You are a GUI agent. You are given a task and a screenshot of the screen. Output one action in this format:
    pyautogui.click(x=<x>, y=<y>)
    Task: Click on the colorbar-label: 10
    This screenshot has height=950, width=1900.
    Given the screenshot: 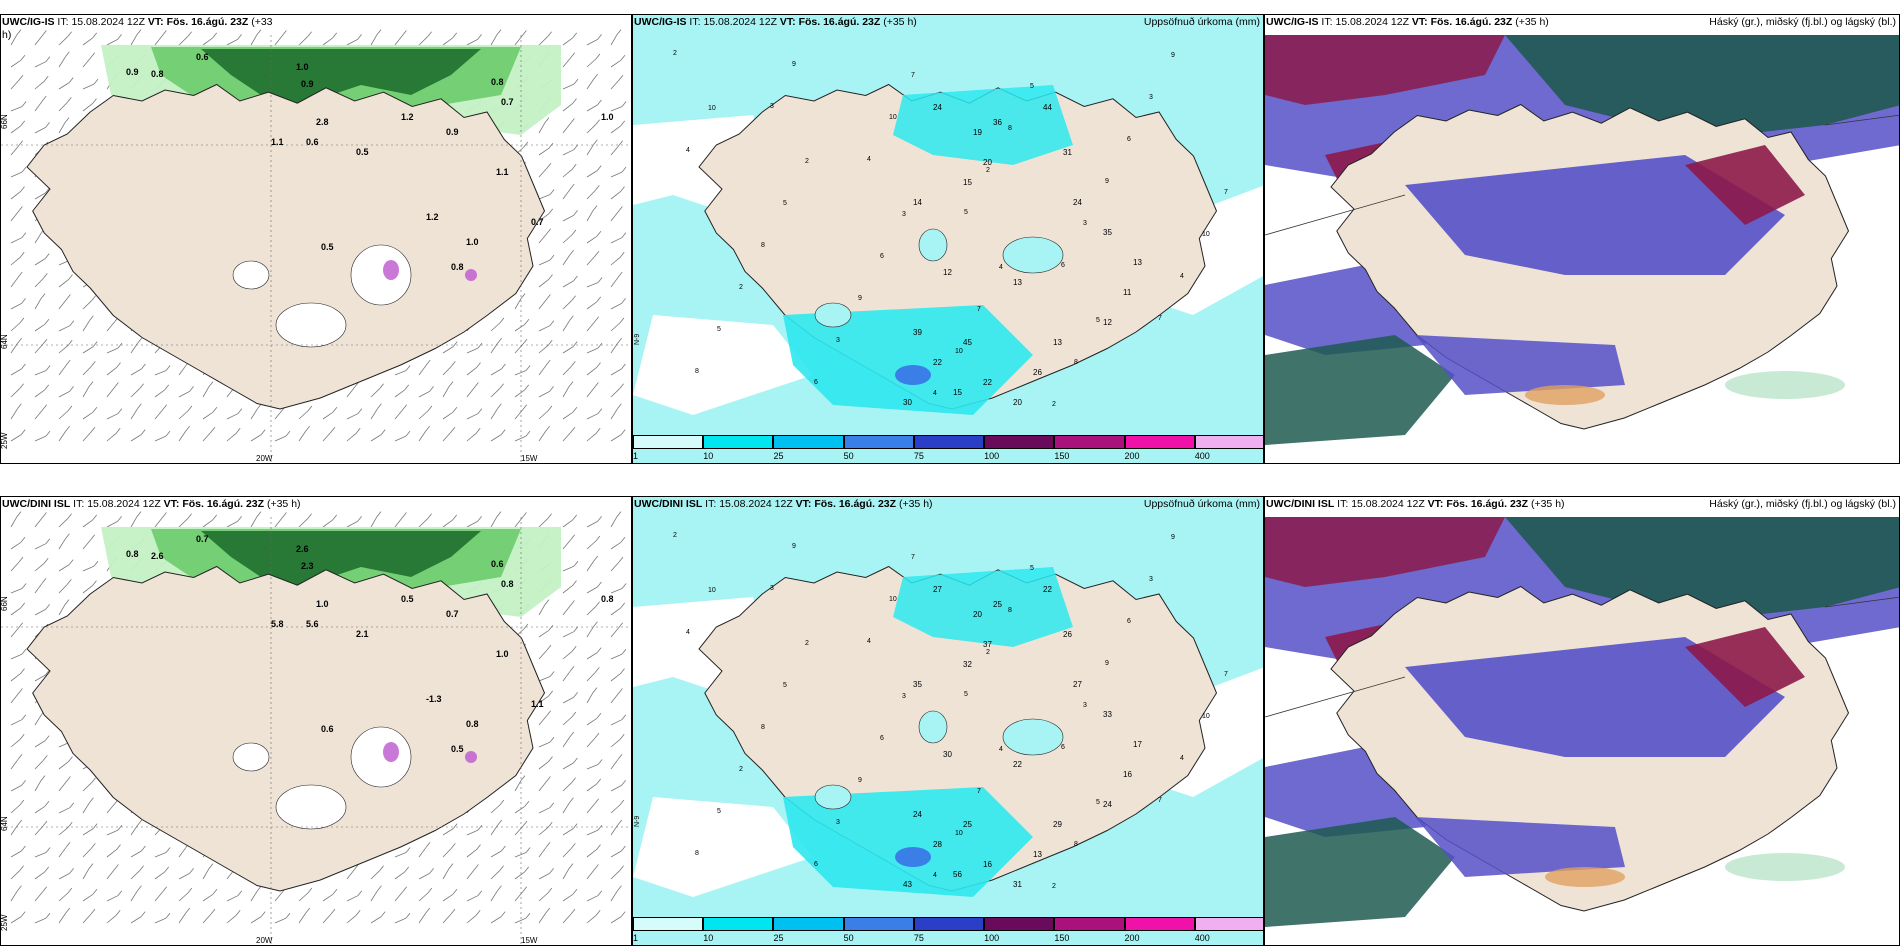 What is the action you would take?
    pyautogui.click(x=708, y=938)
    